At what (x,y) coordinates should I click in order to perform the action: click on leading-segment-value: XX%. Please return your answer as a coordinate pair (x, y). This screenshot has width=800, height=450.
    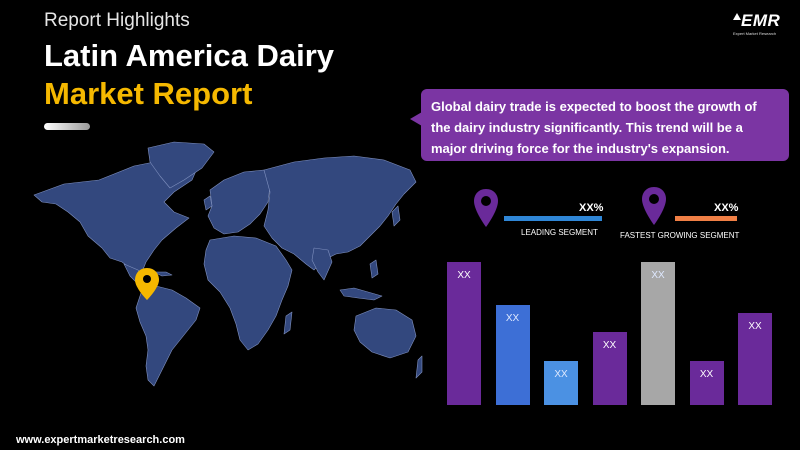
    Looking at the image, I should click on (591, 208).